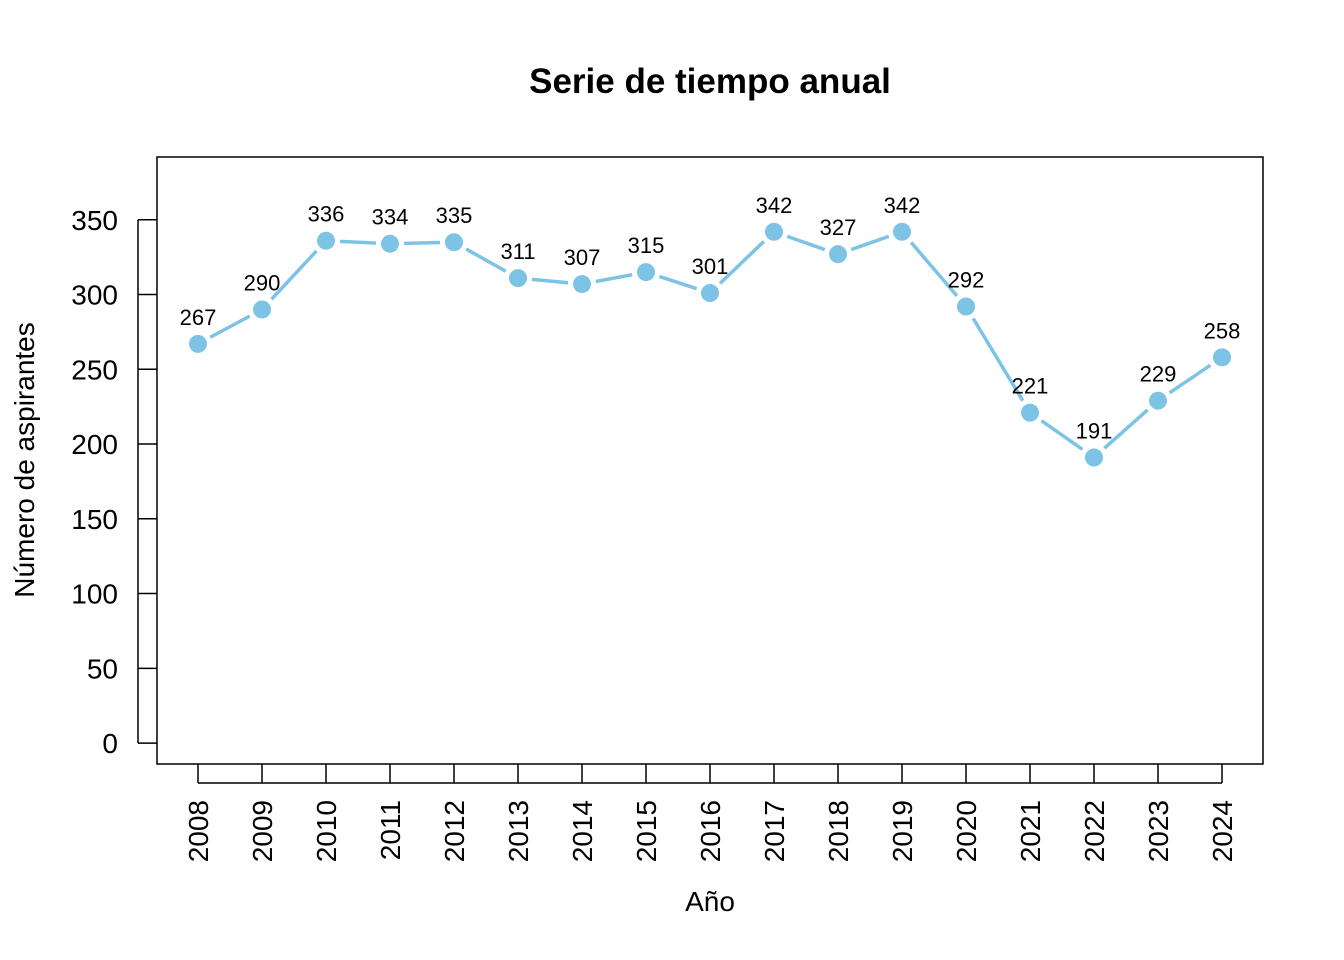 This screenshot has height=960, width=1344. Describe the element at coordinates (1222, 330) in the screenshot. I see `data-label: 258` at that location.